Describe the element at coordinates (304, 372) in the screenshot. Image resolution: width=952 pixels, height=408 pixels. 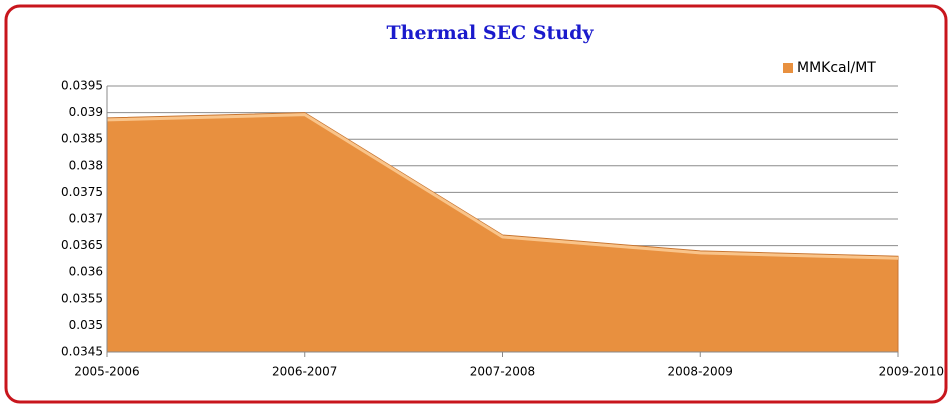
I see `x-tick-label: 2006-2007` at that location.